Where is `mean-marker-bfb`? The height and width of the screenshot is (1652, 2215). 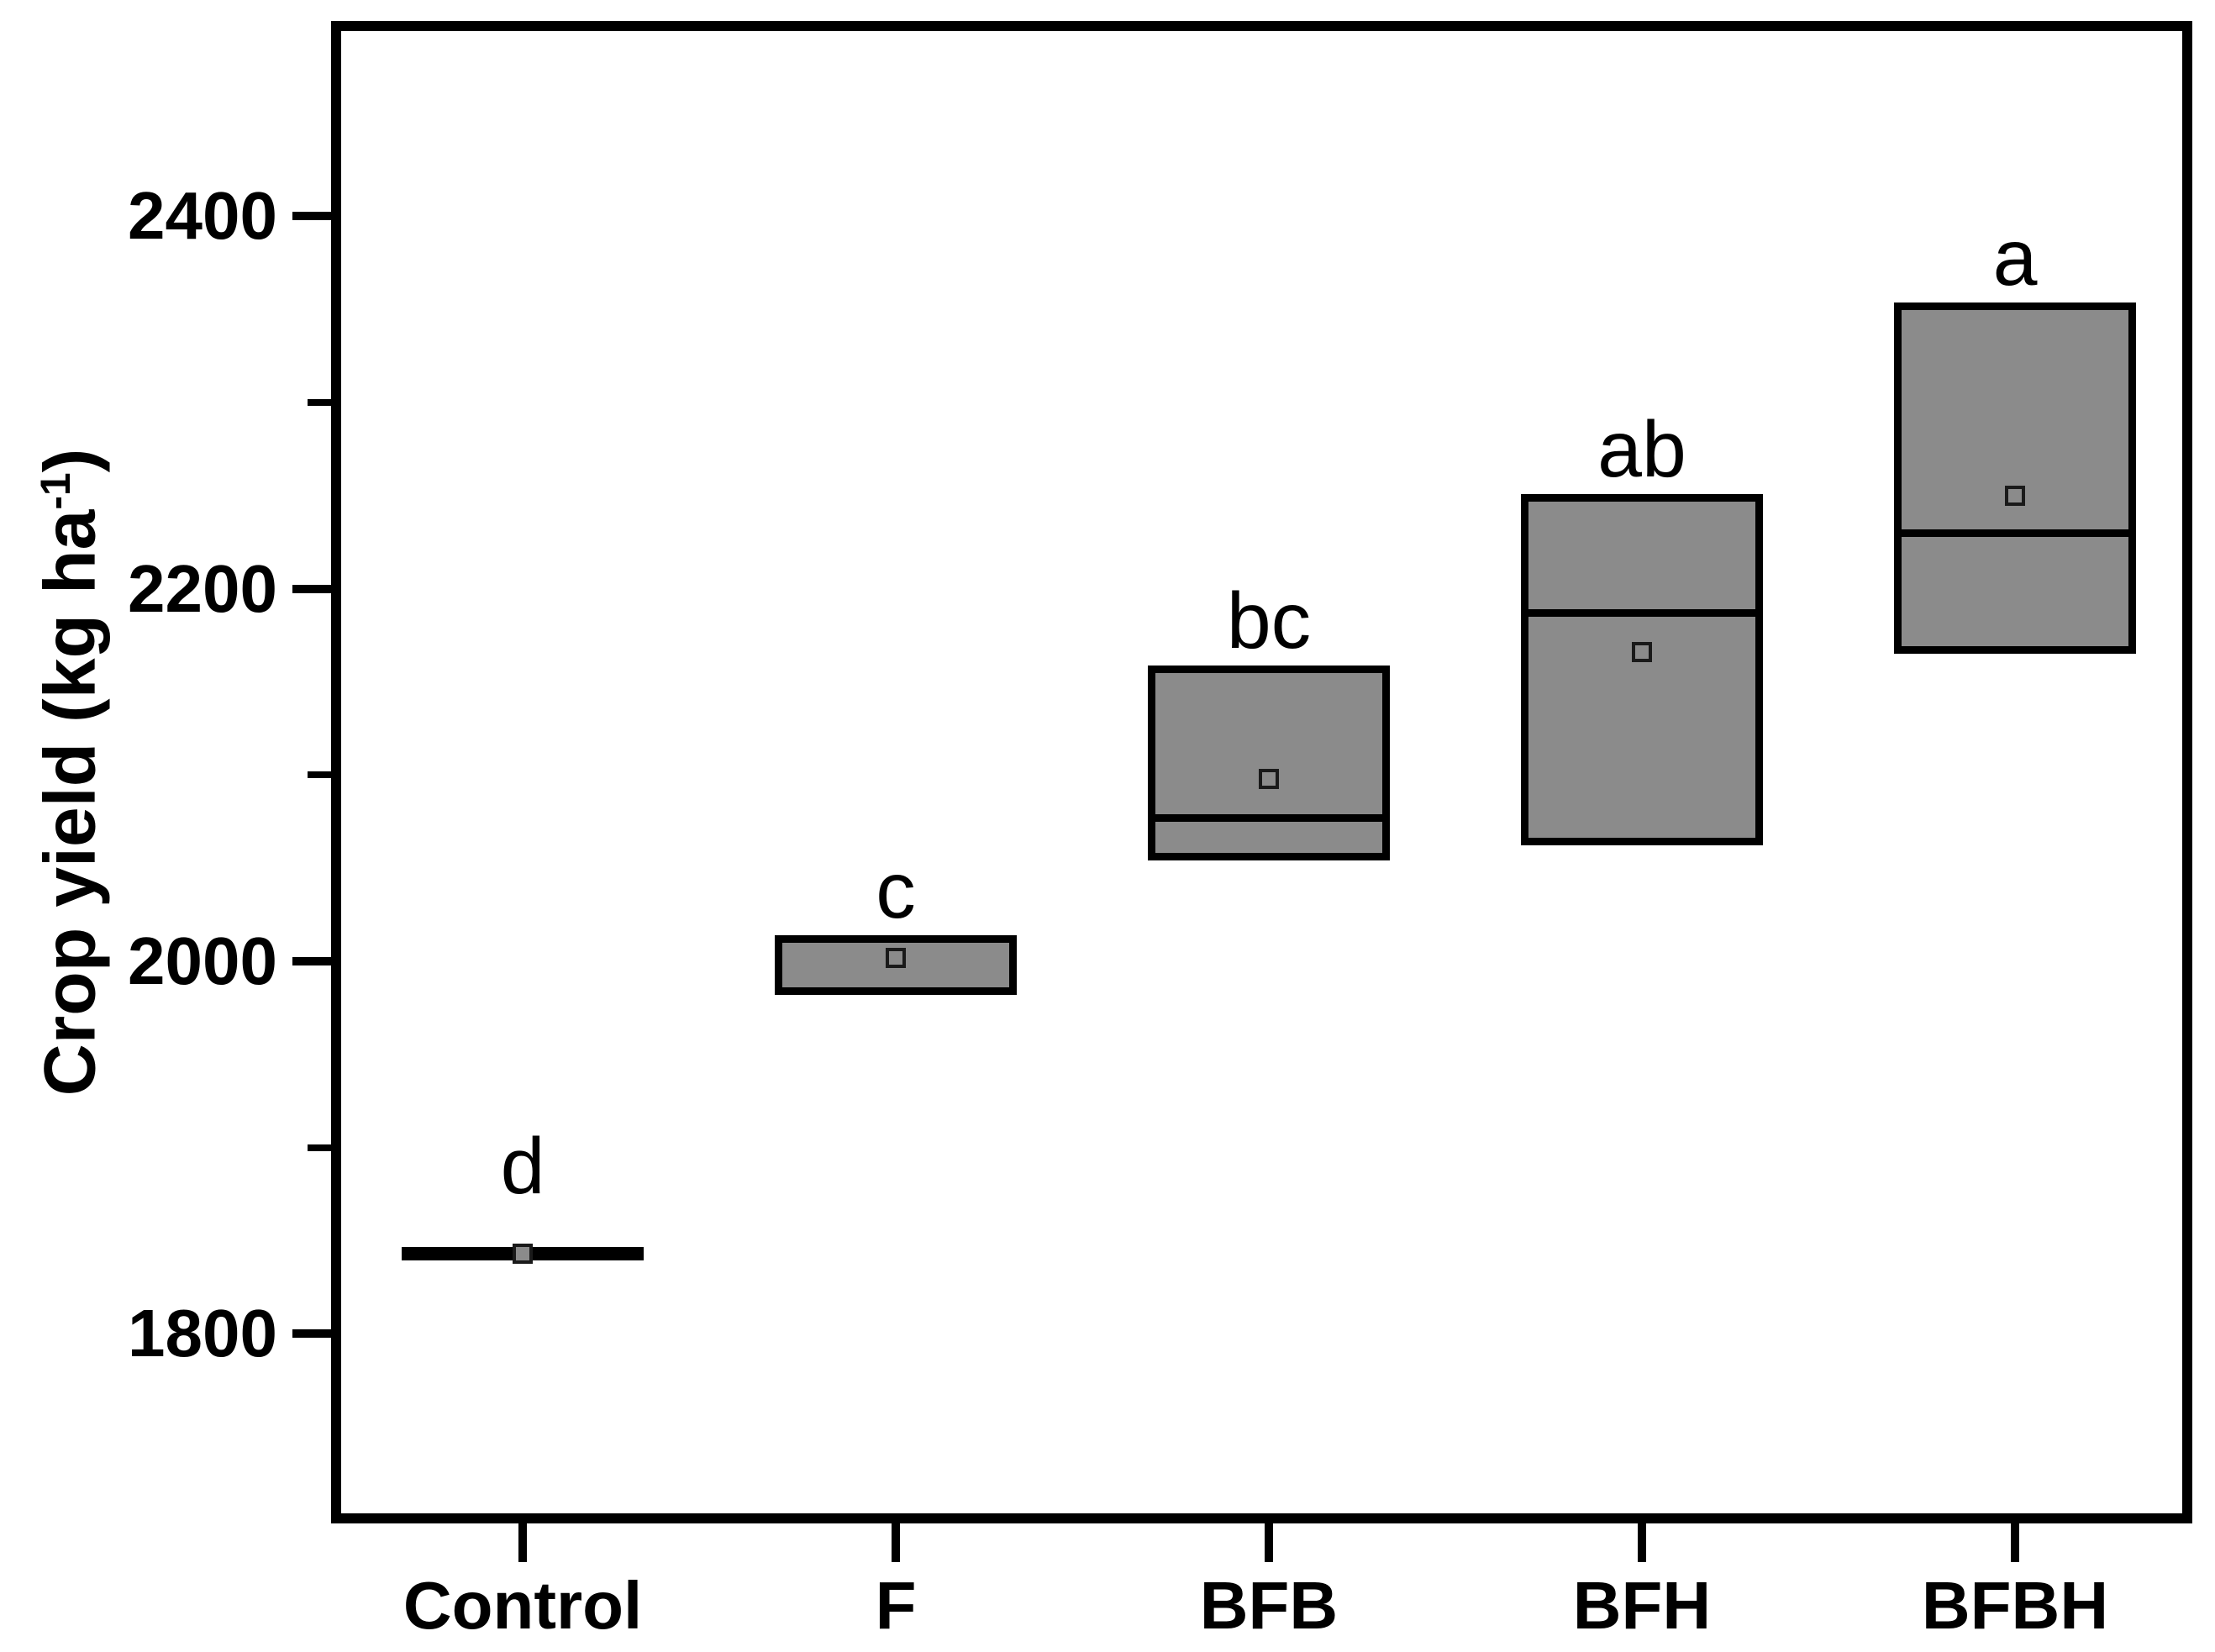 mean-marker-bfb is located at coordinates (1269, 779).